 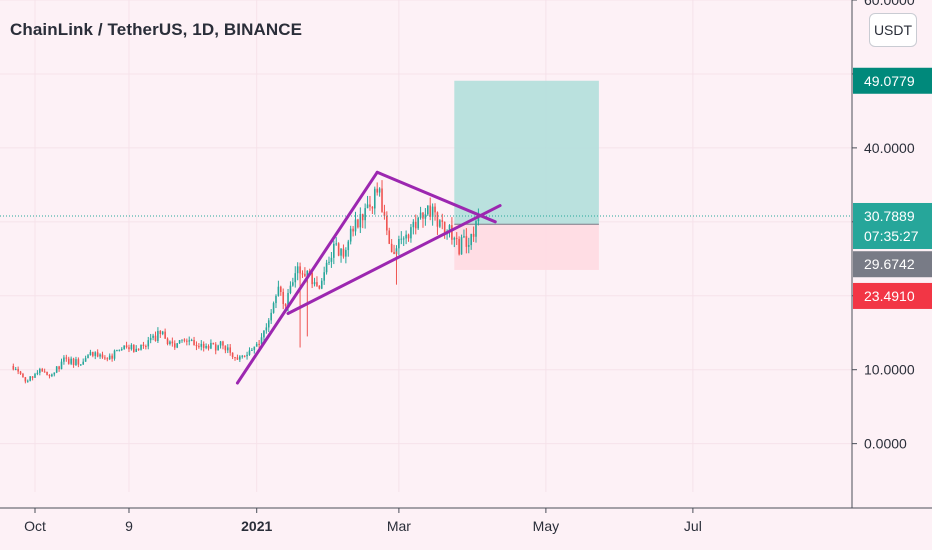 I want to click on triangle-pattern, so click(x=368, y=277).